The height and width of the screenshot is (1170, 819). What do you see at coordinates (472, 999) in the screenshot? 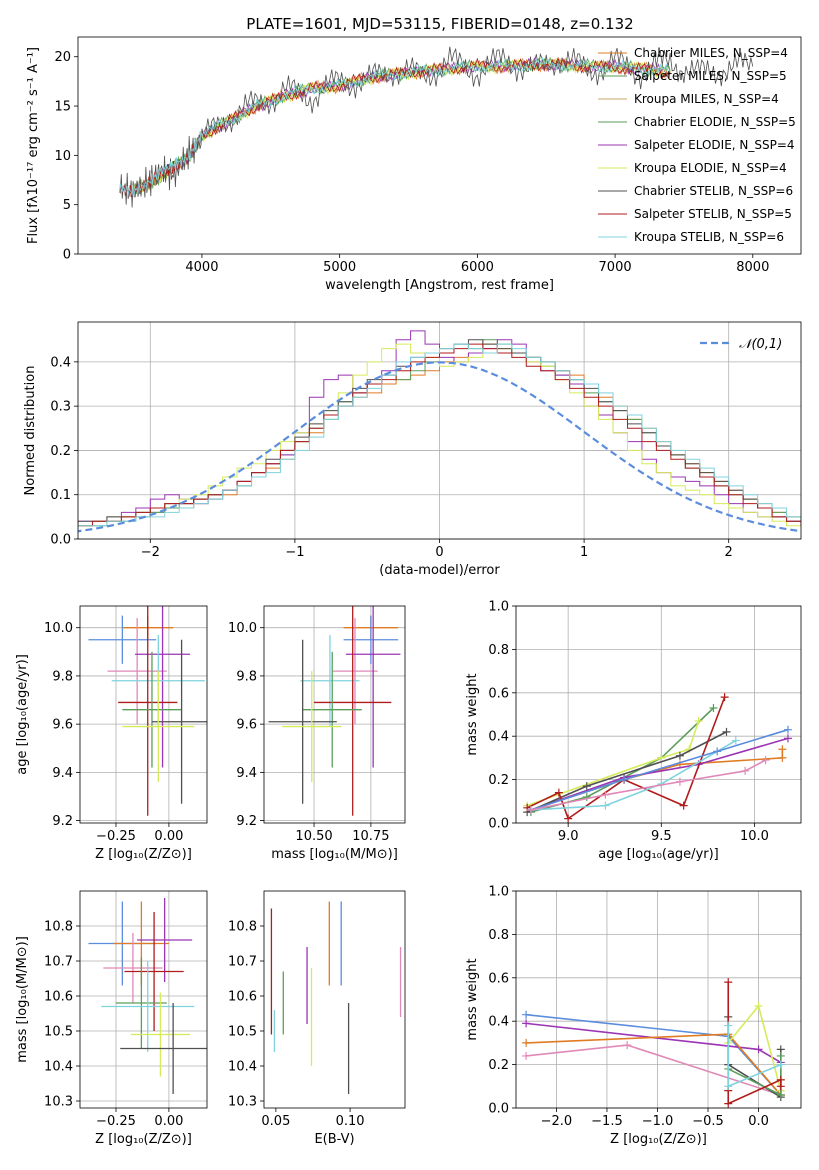
I see `y-axis-label: mass weight` at bounding box center [472, 999].